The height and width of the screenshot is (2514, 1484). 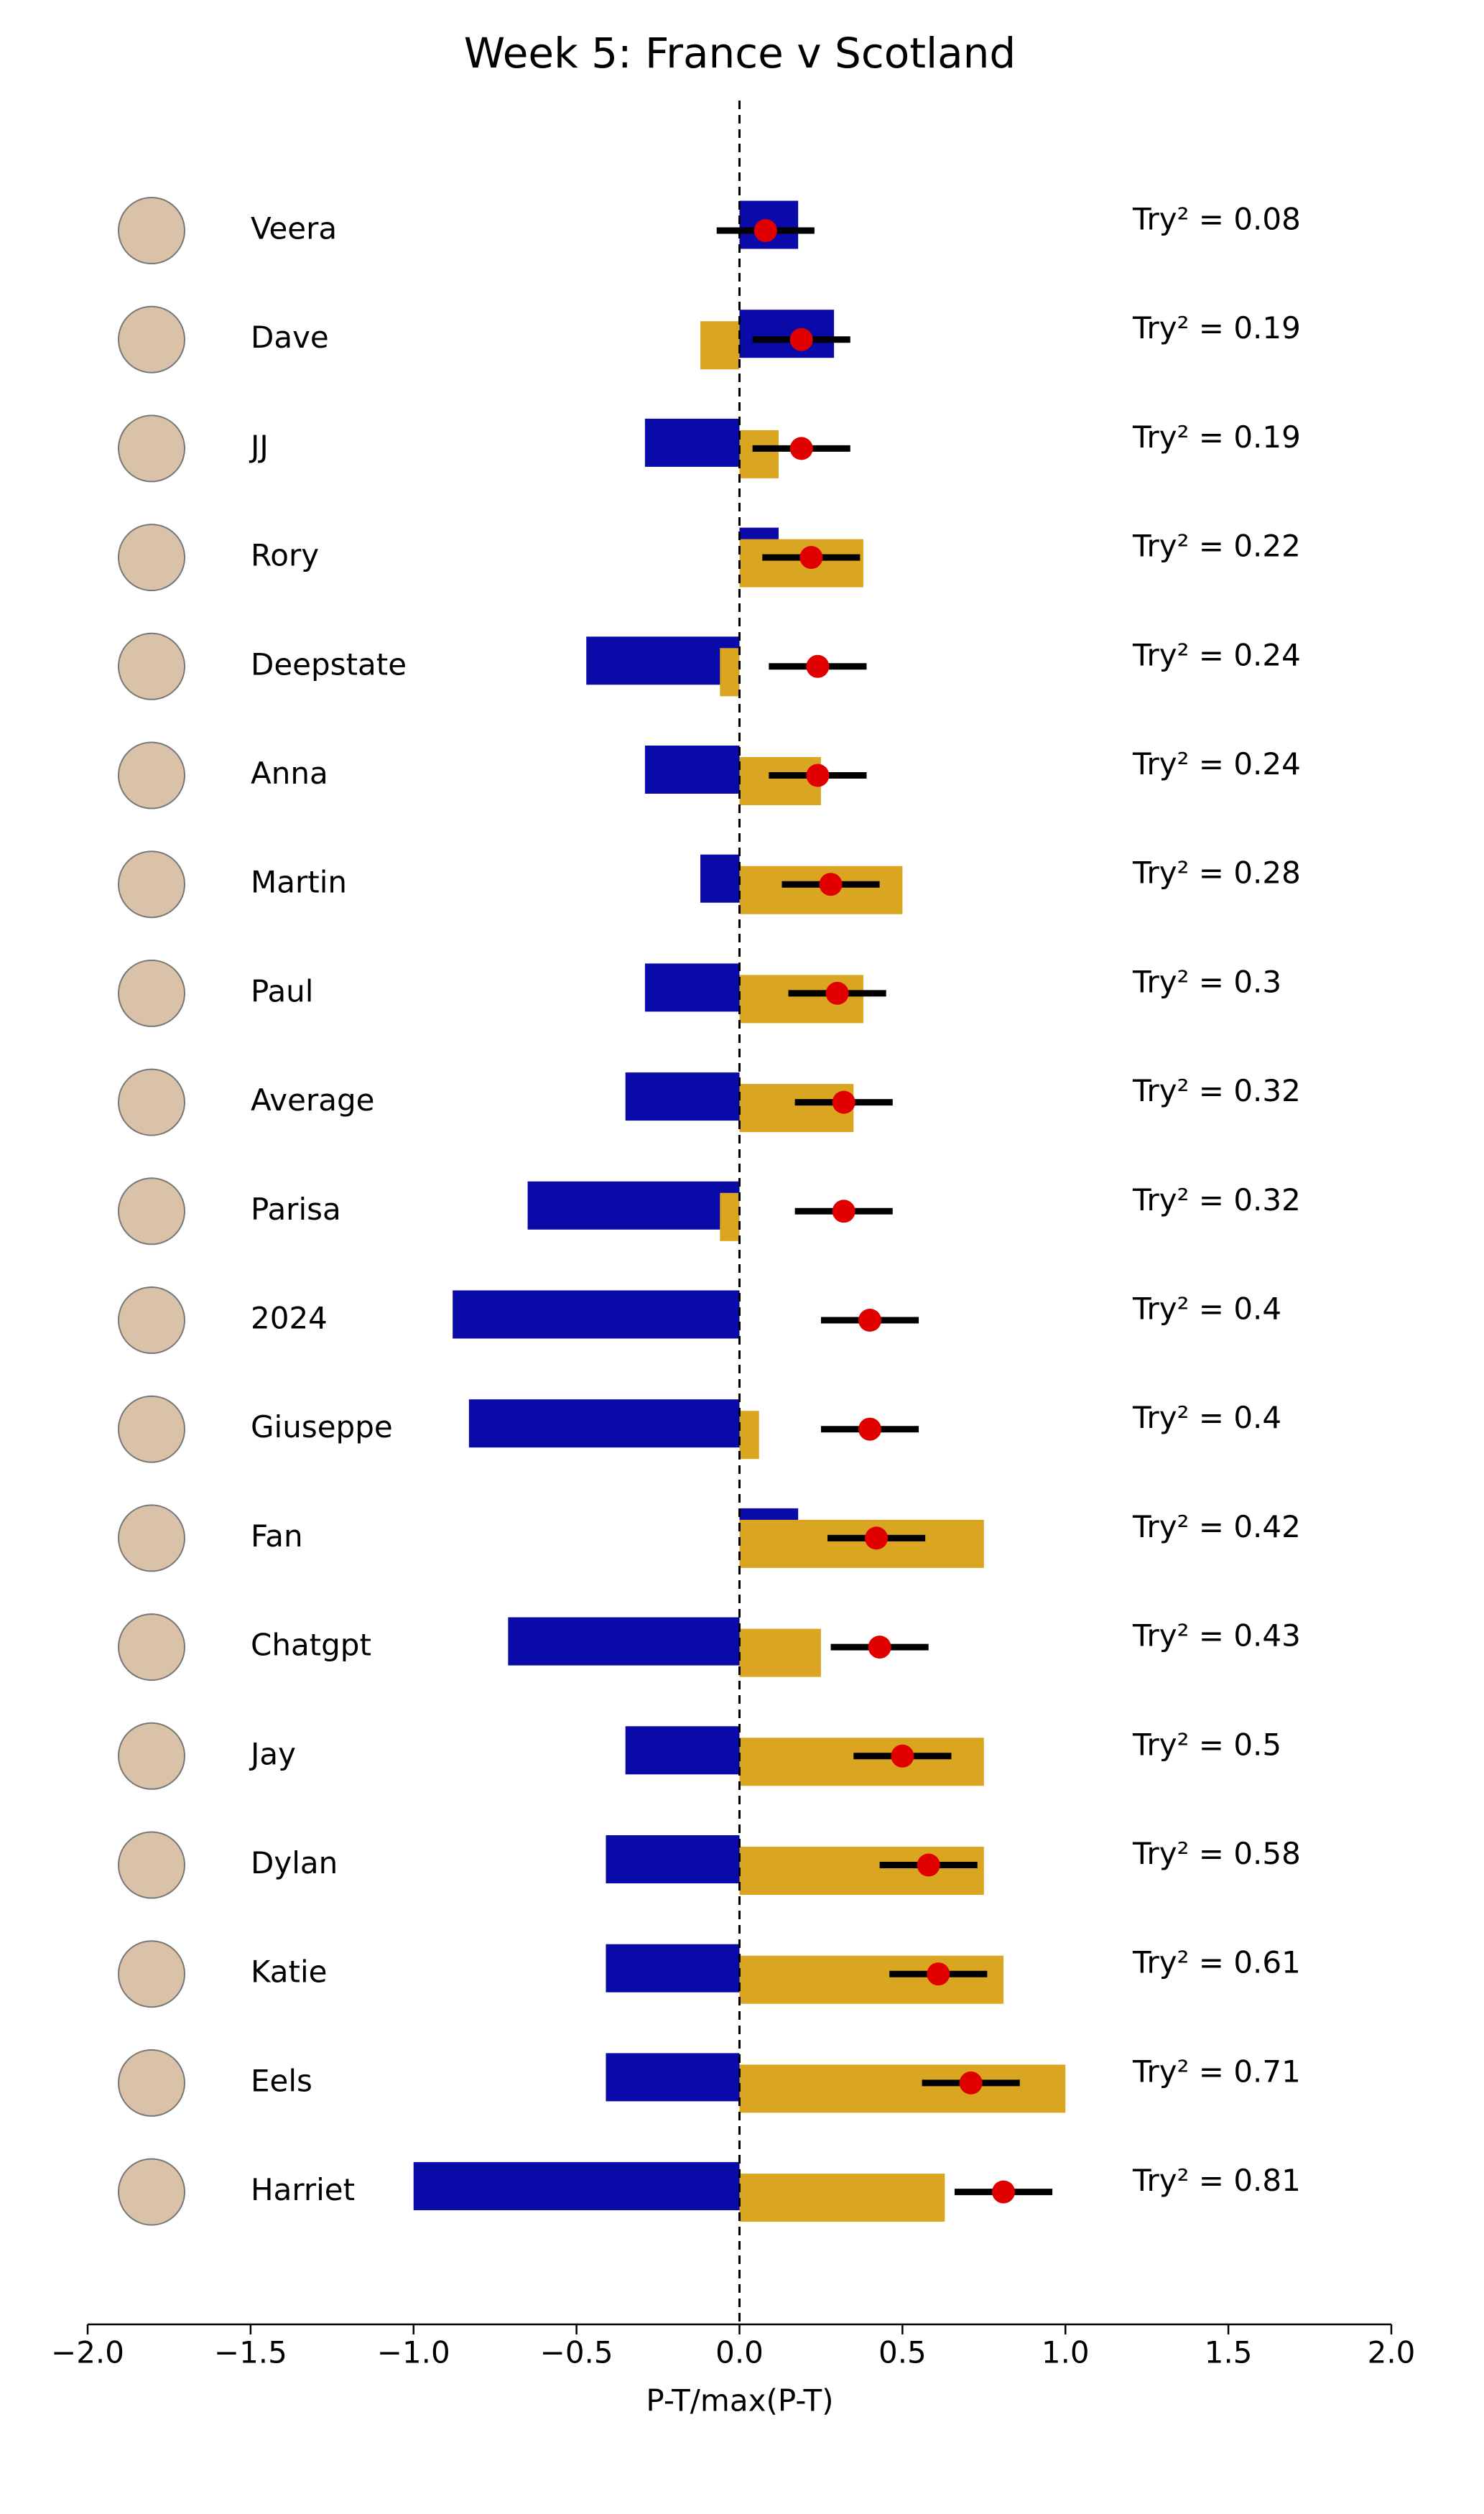 What do you see at coordinates (289, 1318) in the screenshot?
I see `category-label: 2024` at bounding box center [289, 1318].